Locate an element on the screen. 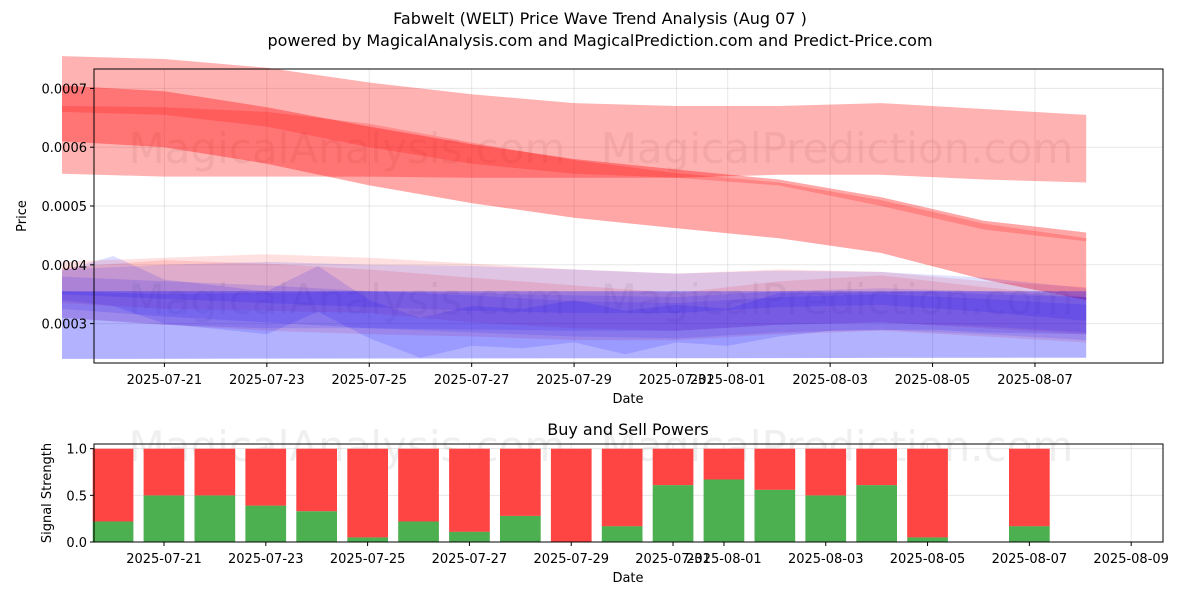 This screenshot has height=600, width=1200. buy-sell-title: Buy and Sell Powers is located at coordinates (628, 429).